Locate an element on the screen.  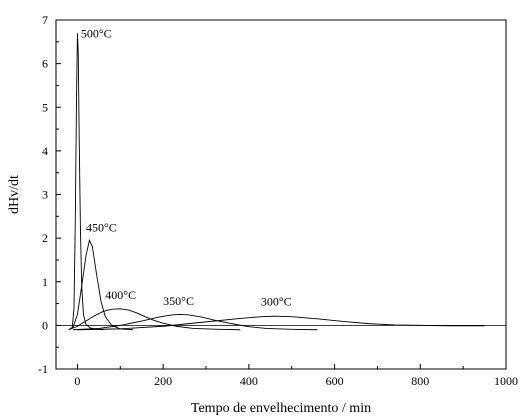
y-tick-label: 3 is located at coordinates (45, 195).